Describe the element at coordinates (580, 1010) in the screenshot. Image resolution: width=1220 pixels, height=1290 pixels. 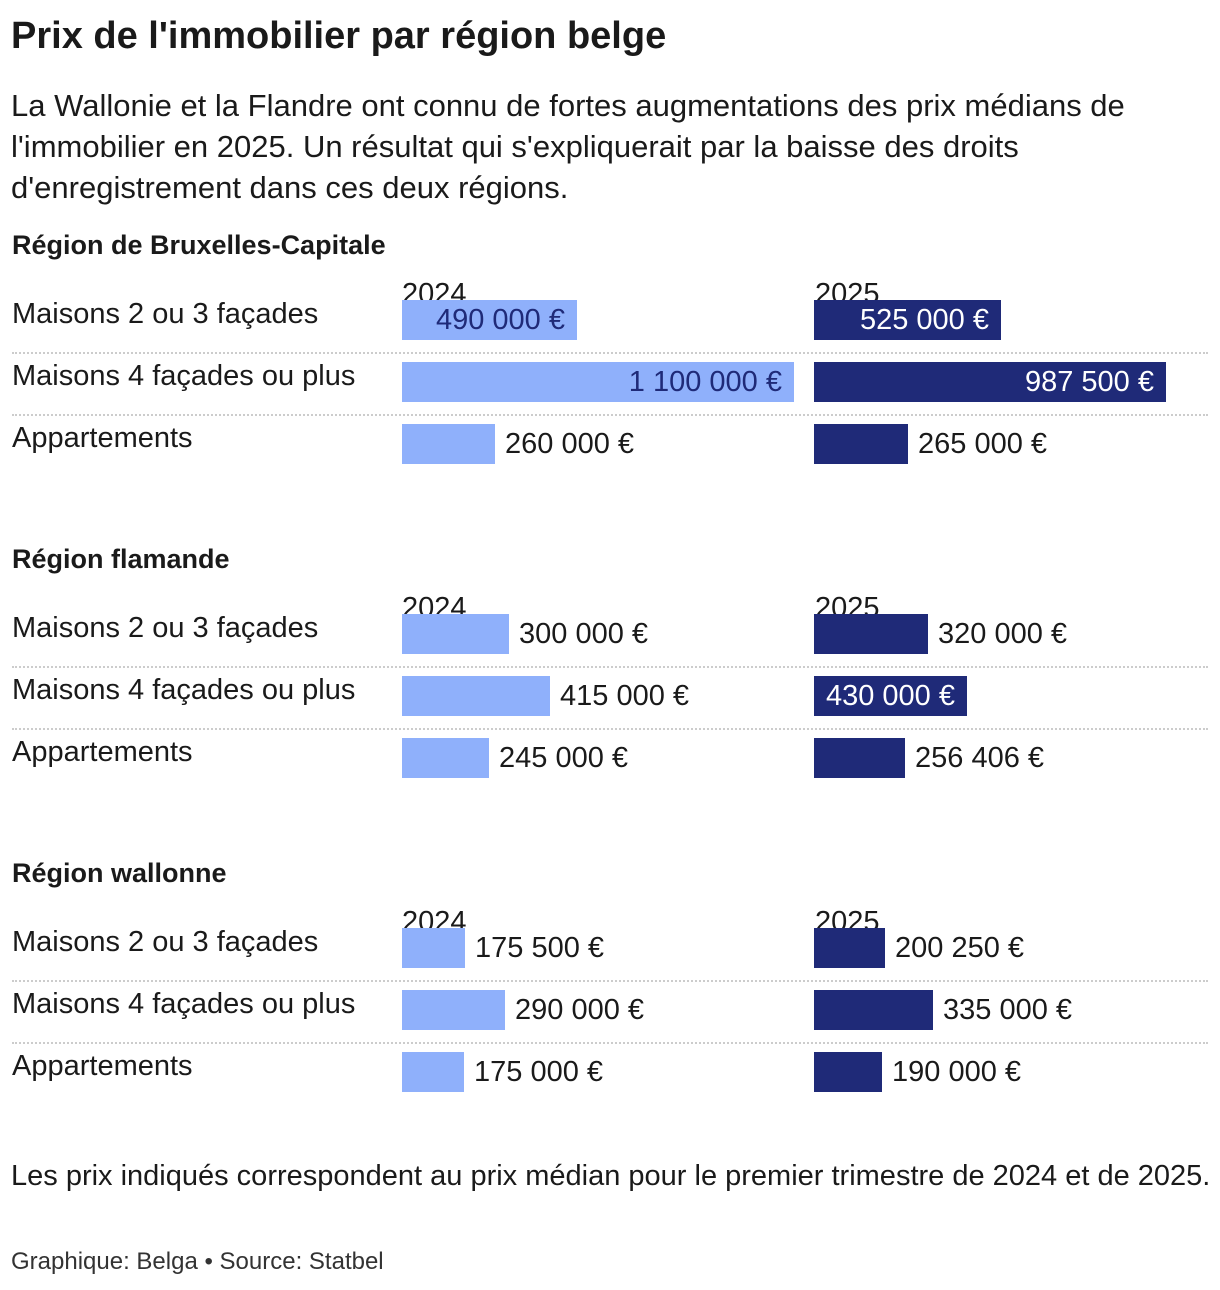
I see `value-label-2024: 290 000 €` at that location.